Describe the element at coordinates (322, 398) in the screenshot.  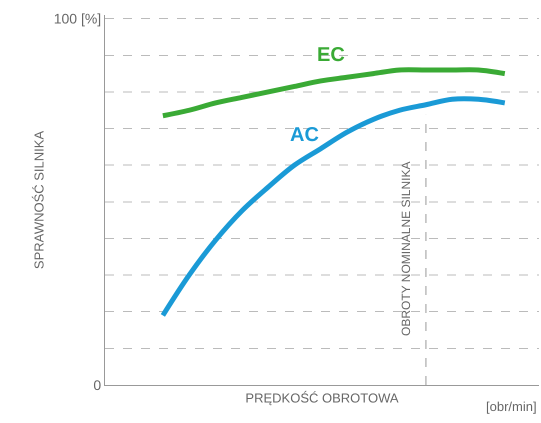
I see `x-axis-title: PRĘDKOŚĆ OBROTOWA` at that location.